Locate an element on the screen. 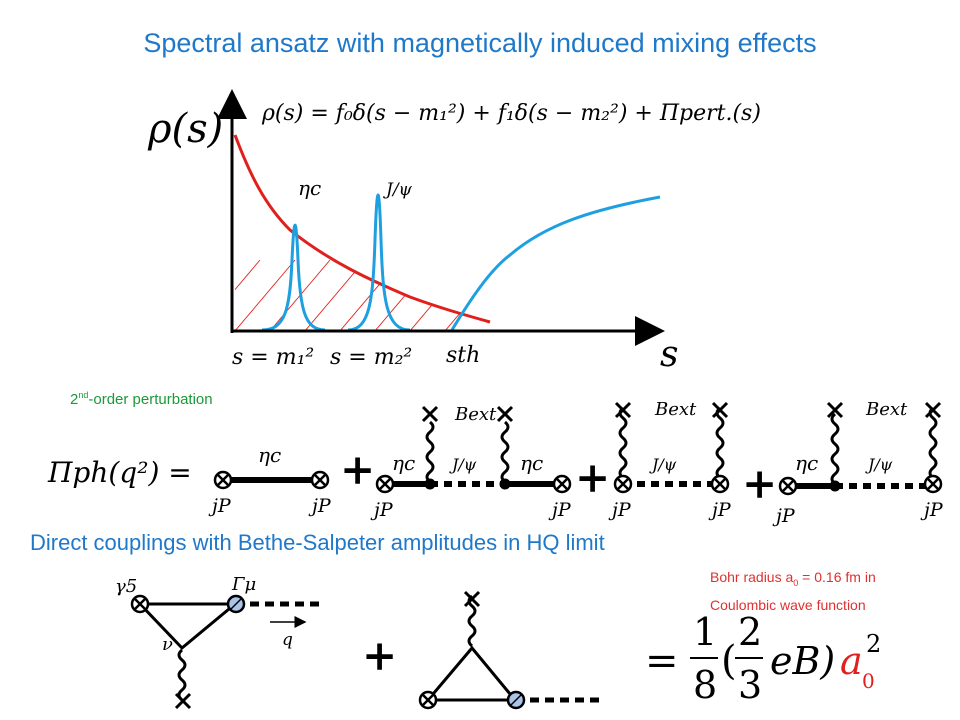 The image size is (960, 720). peak-label-jpsi: J/ψ is located at coordinates (398, 190).